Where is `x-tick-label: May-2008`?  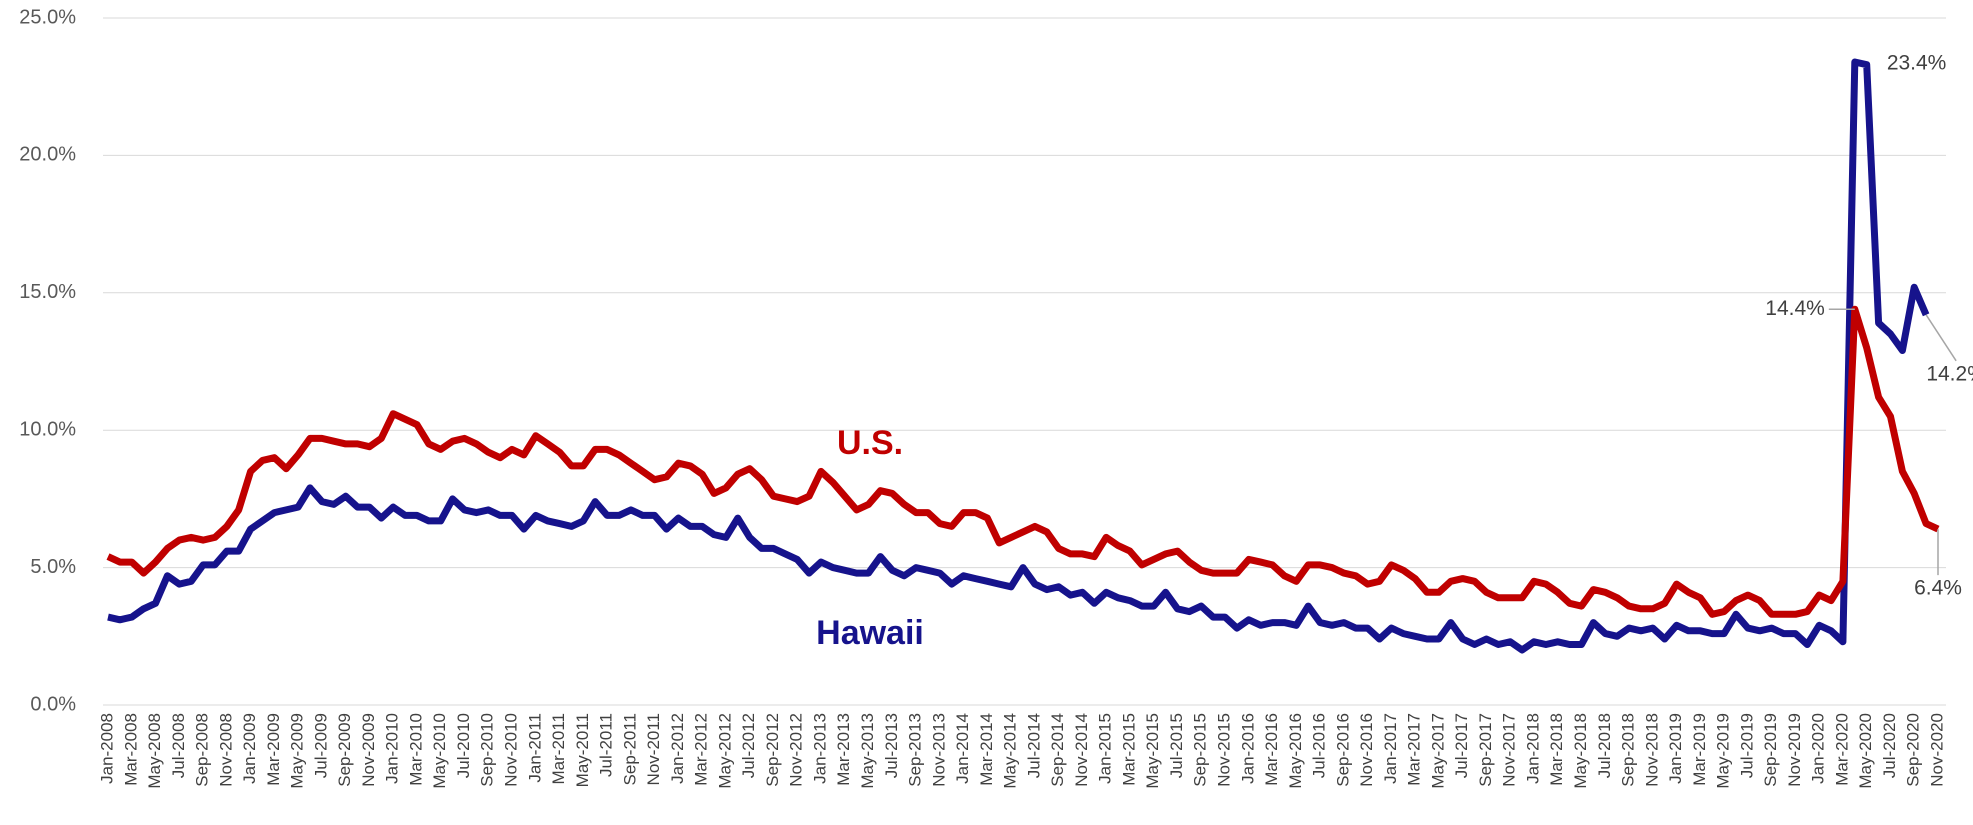
x-tick-label: May-2008 is located at coordinates (154, 751).